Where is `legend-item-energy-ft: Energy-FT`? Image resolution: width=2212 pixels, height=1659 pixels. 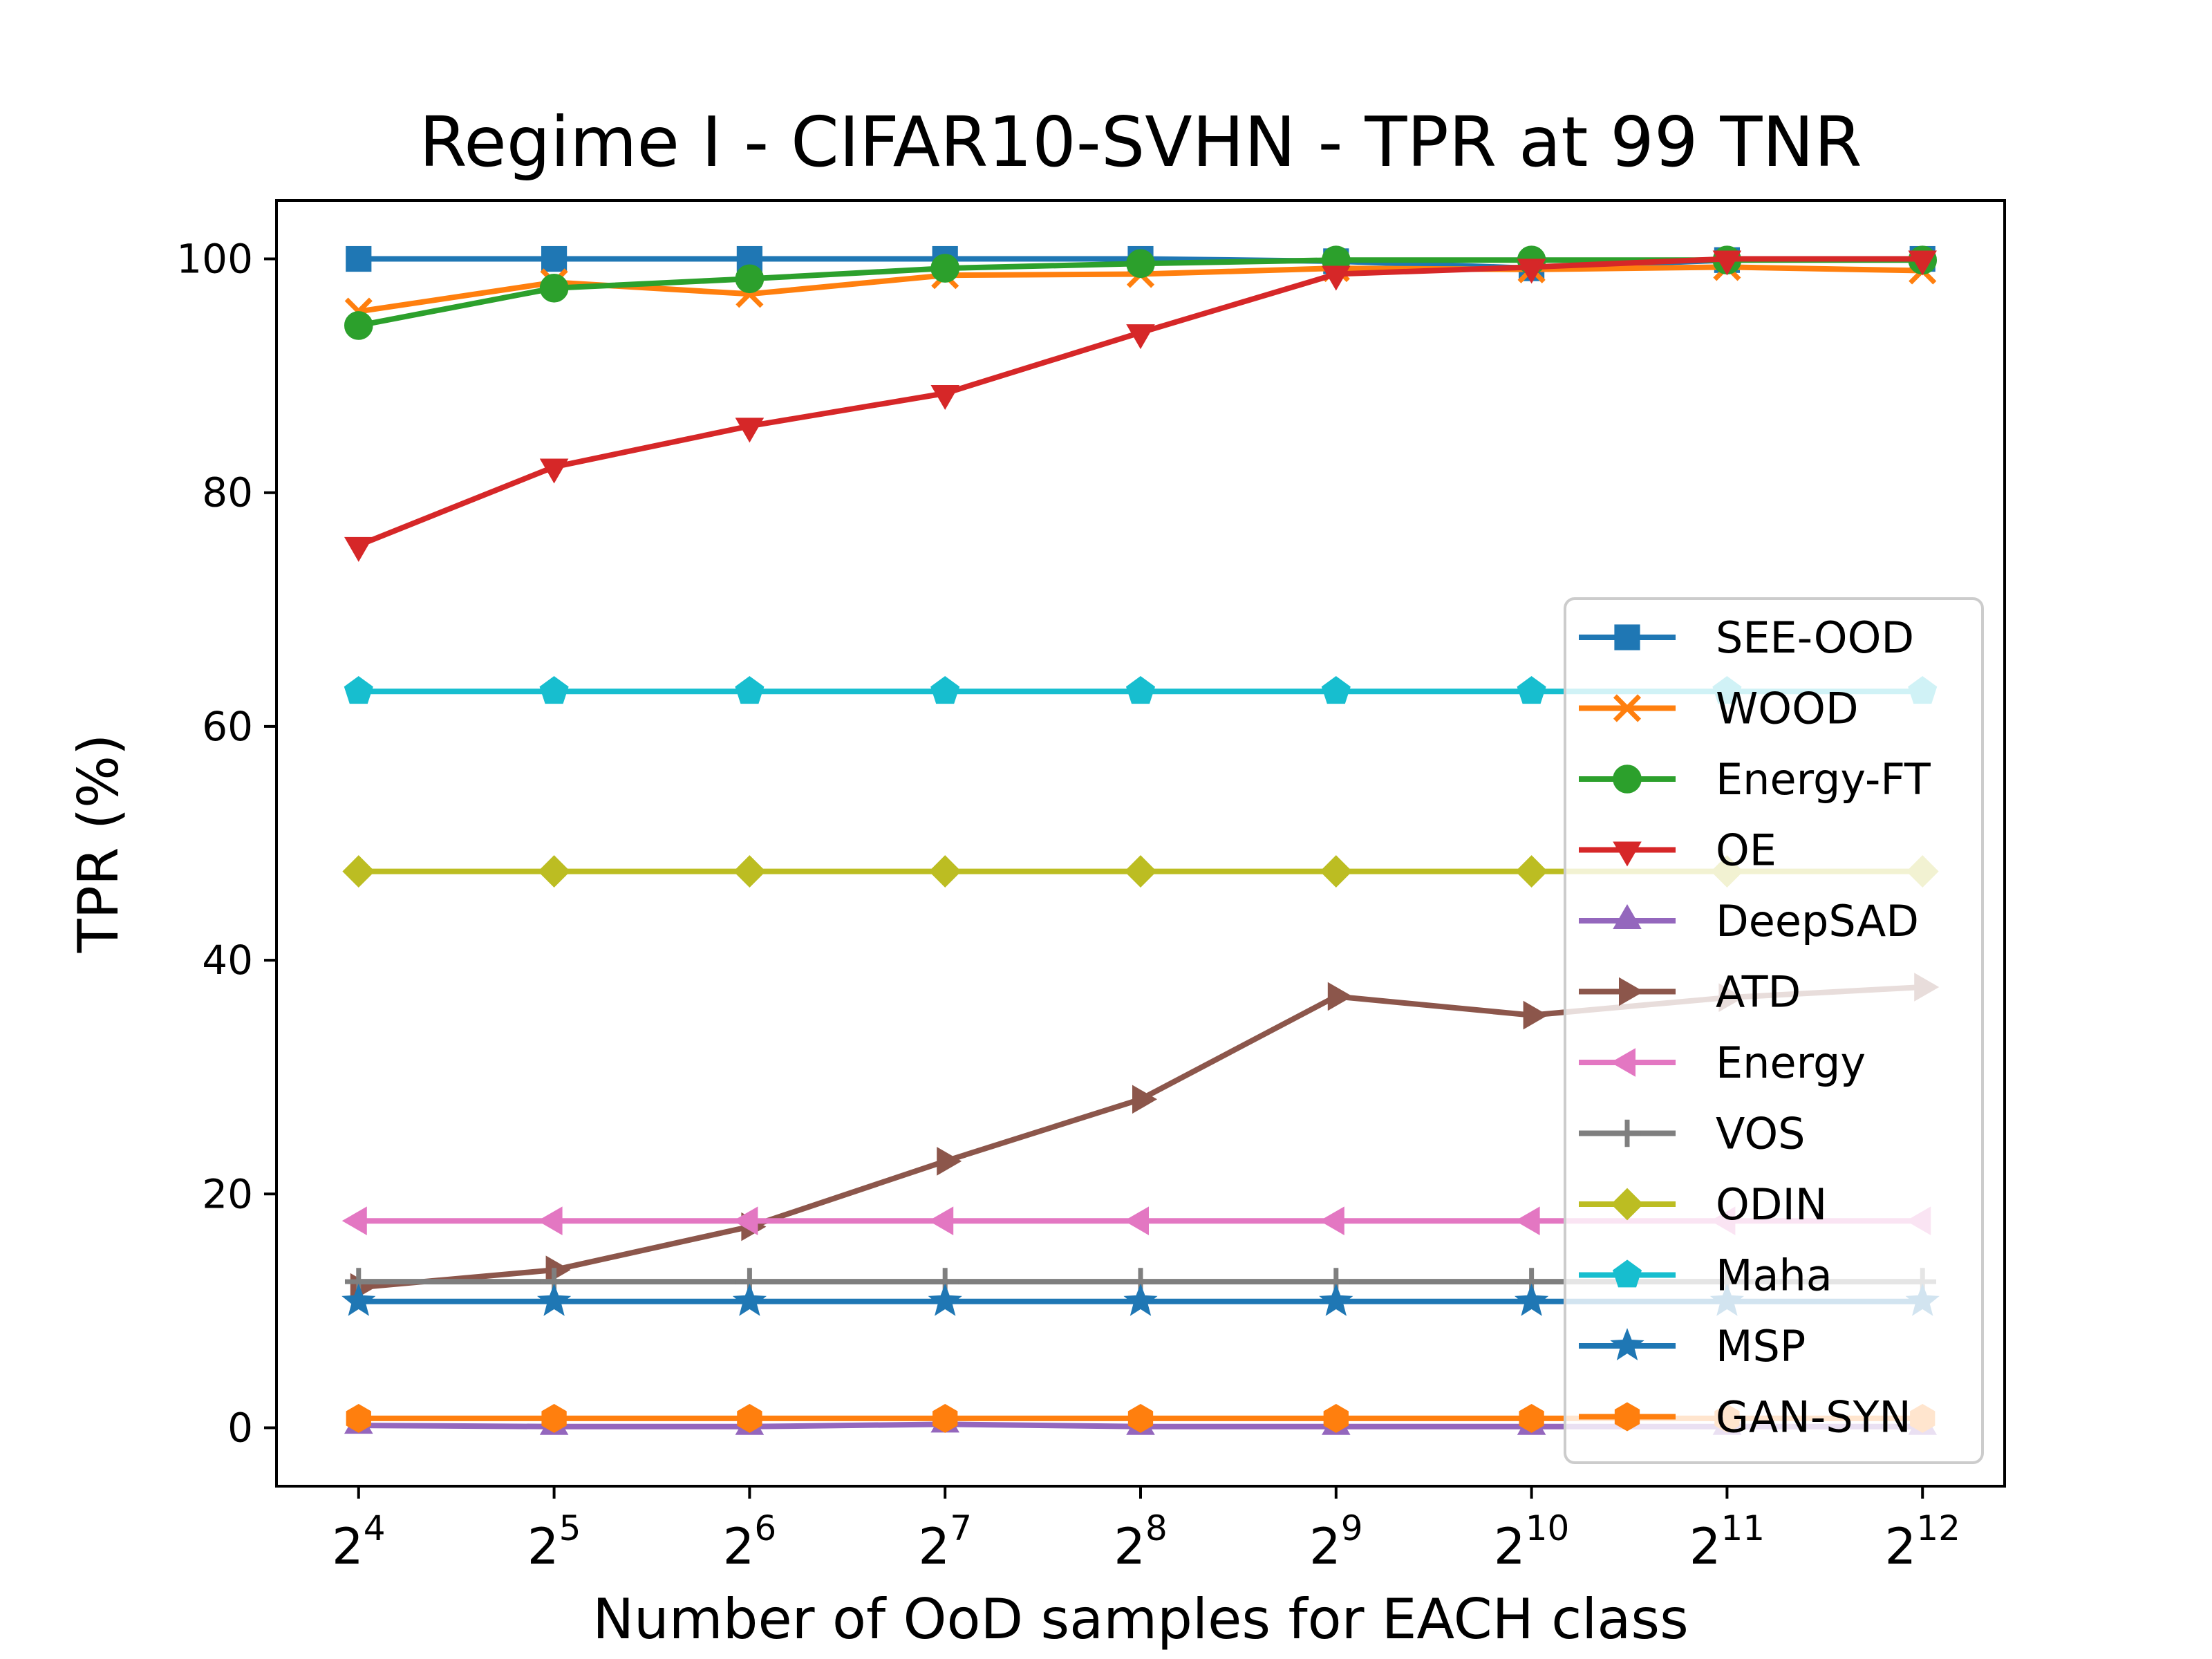
legend-item-energy-ft: Energy-FT is located at coordinates (1755, 779).